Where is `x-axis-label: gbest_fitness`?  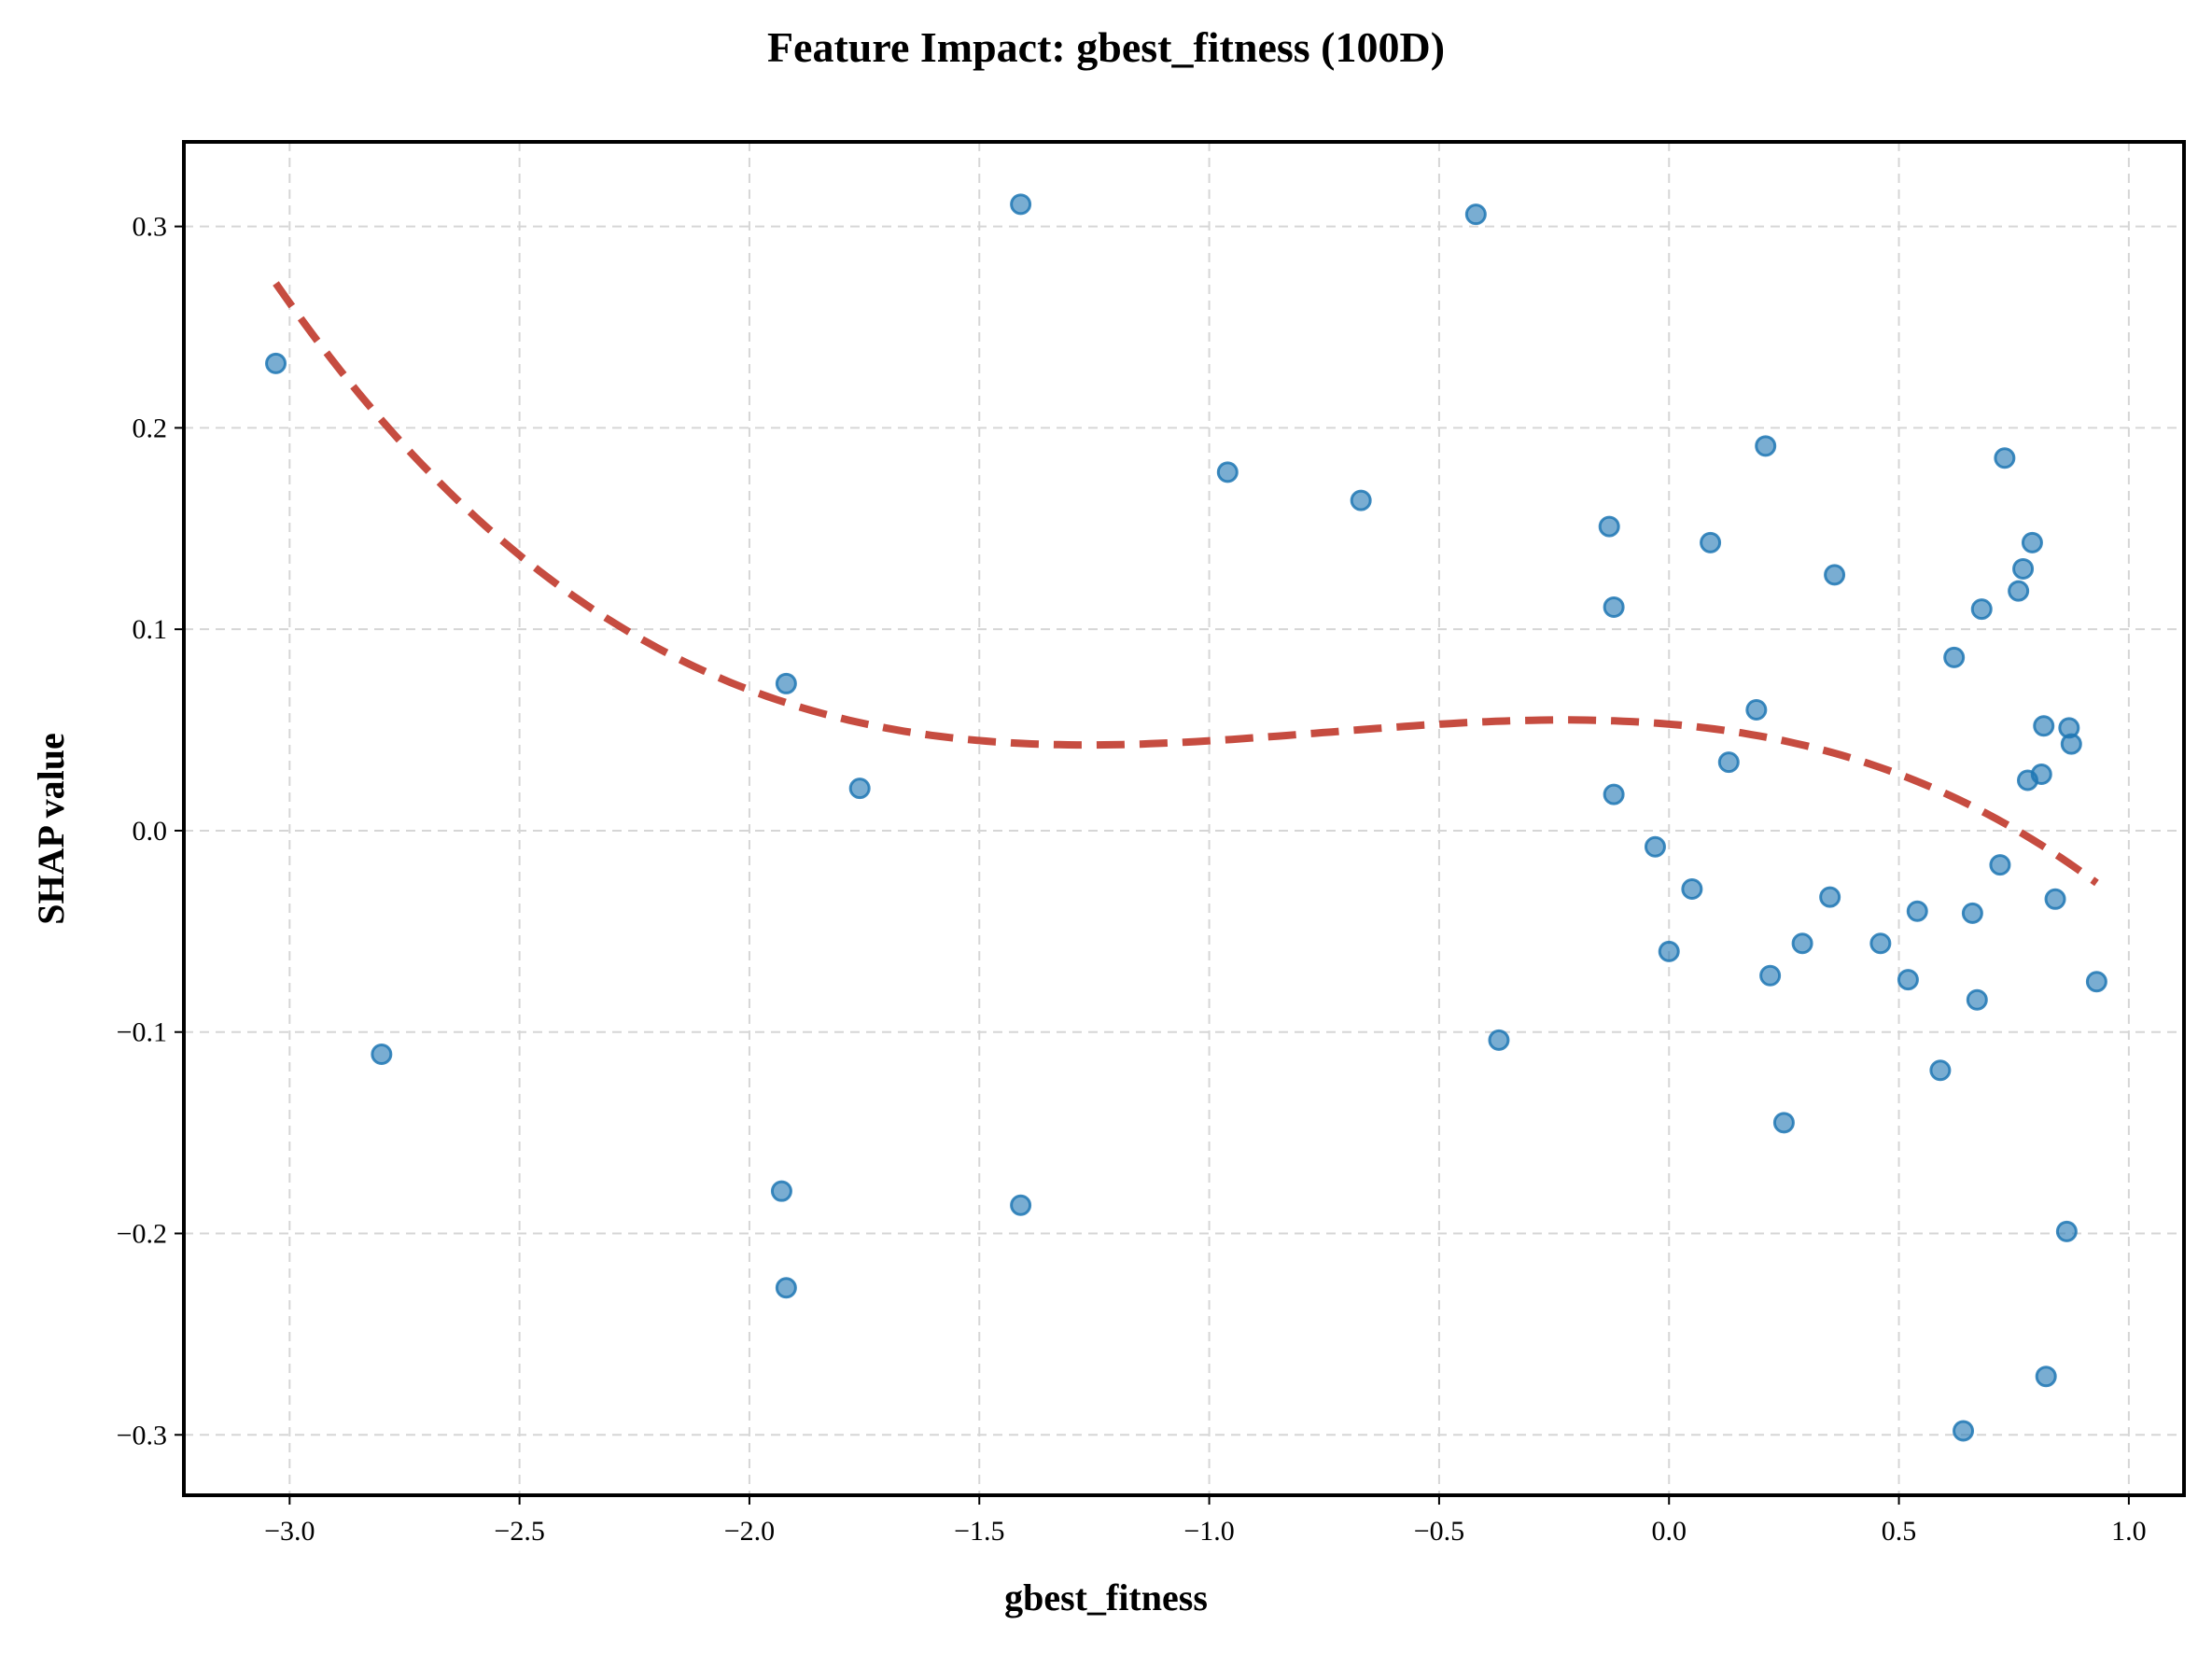
x-axis-label: gbest_fitness is located at coordinates (1106, 1597).